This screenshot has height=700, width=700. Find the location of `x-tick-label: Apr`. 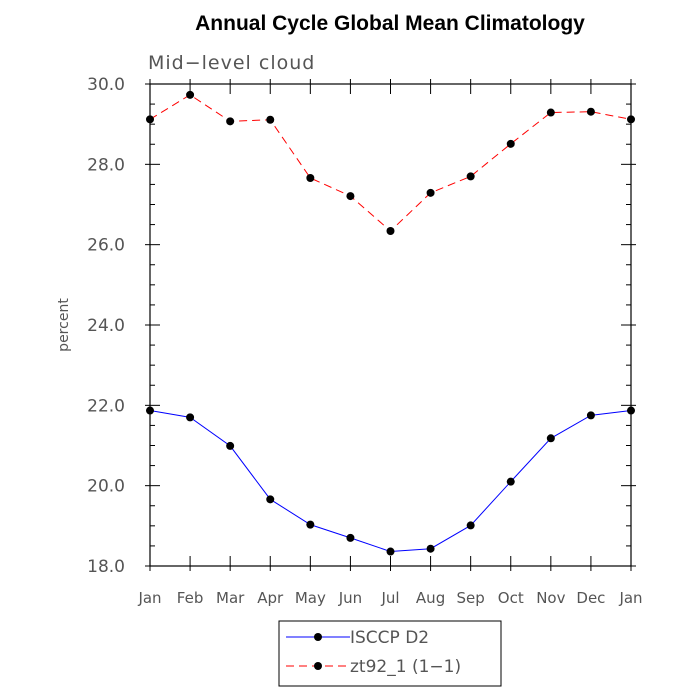

x-tick-label: Apr is located at coordinates (270, 598).